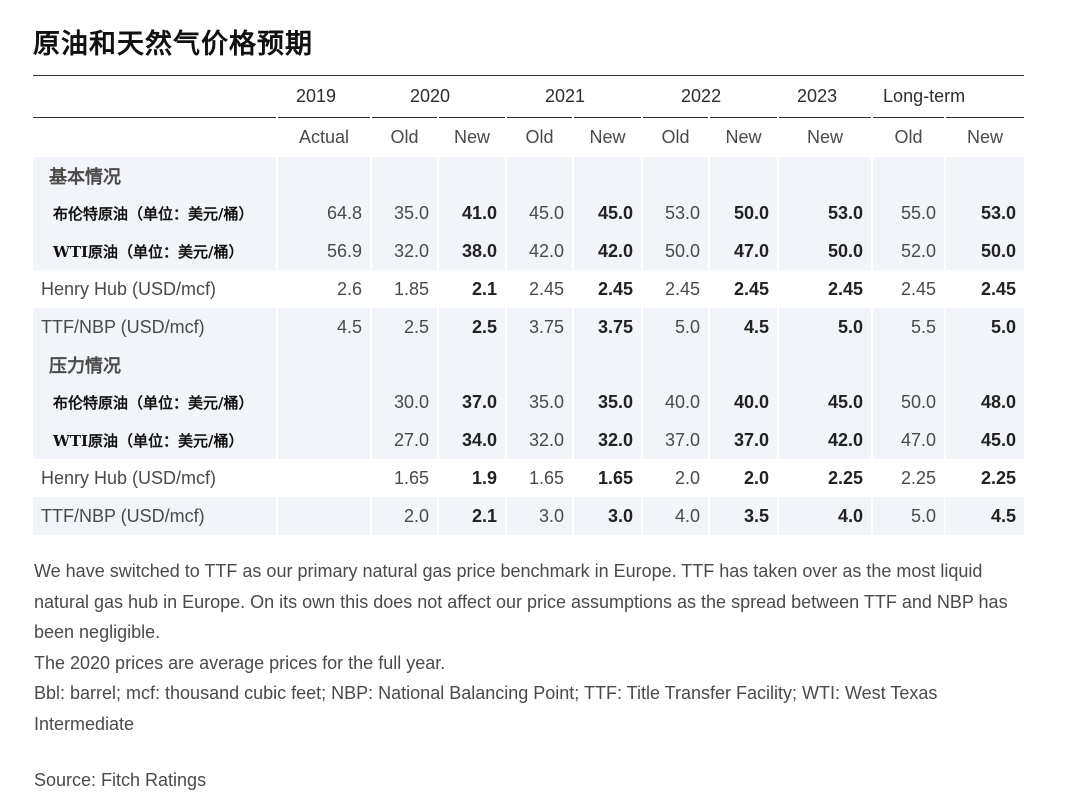 The width and height of the screenshot is (1080, 802). I want to click on year-2019: 2019, so click(323, 96).